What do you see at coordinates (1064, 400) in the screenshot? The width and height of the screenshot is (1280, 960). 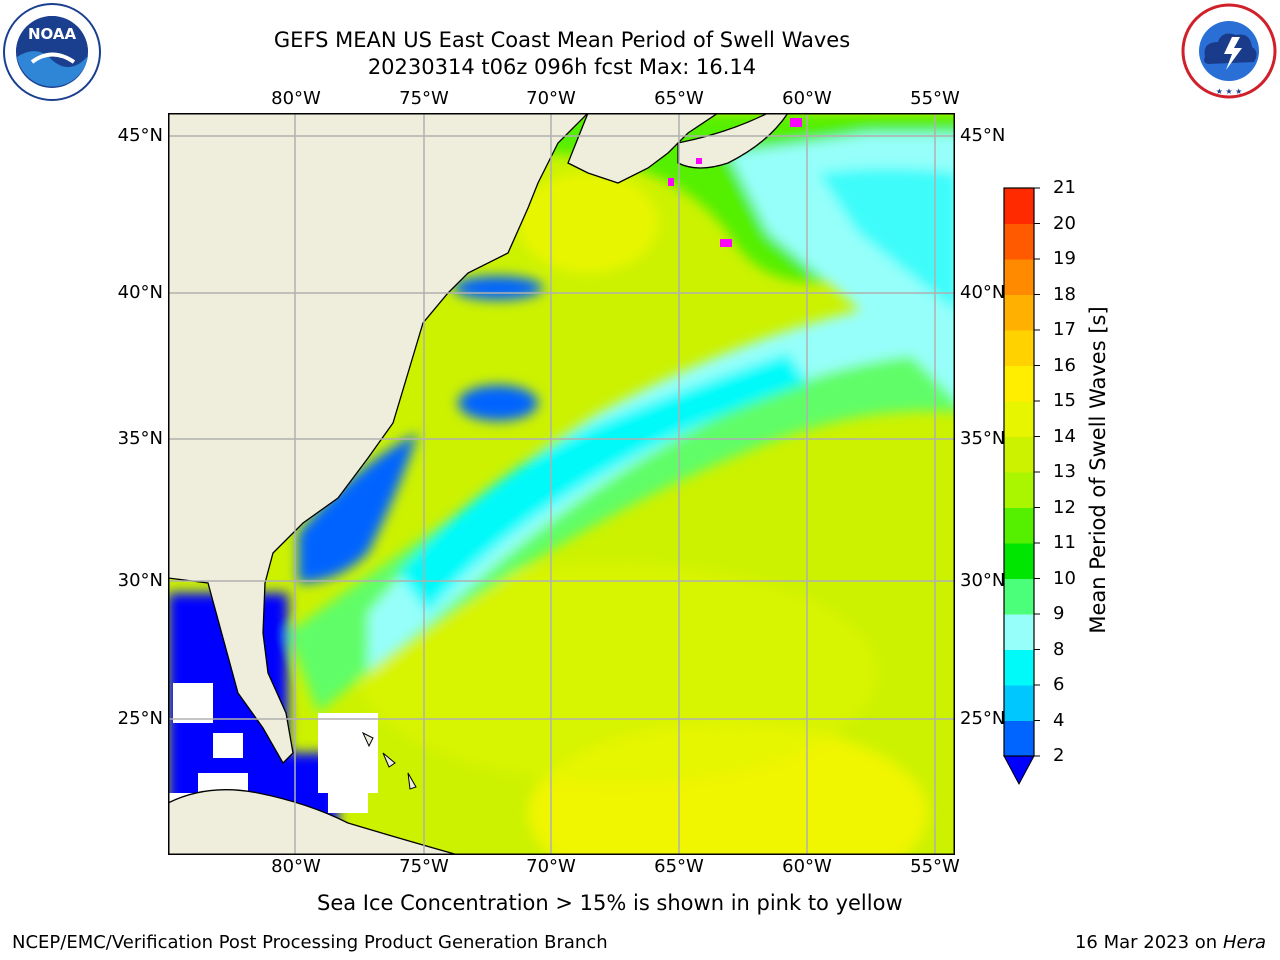 I see `colorbar-tick-label: 15` at bounding box center [1064, 400].